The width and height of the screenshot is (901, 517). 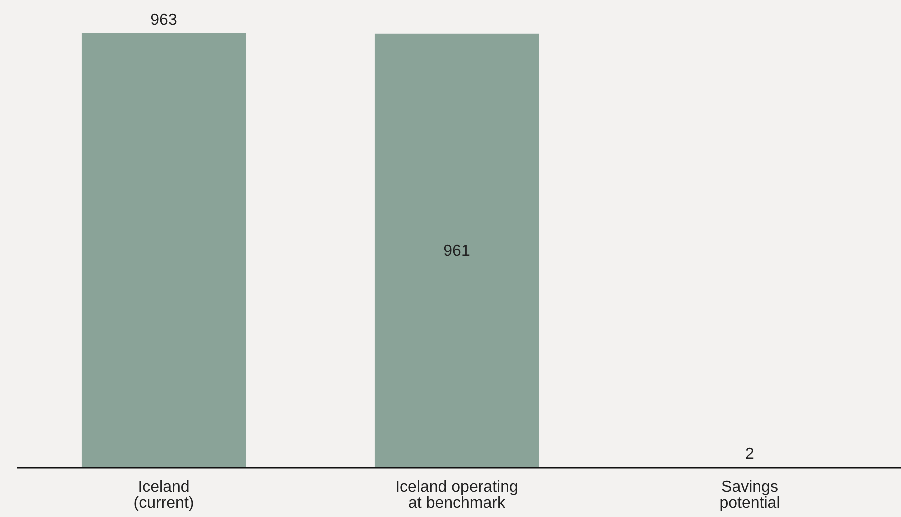 What do you see at coordinates (164, 495) in the screenshot?
I see `x-tick-label: Iceland (current)` at bounding box center [164, 495].